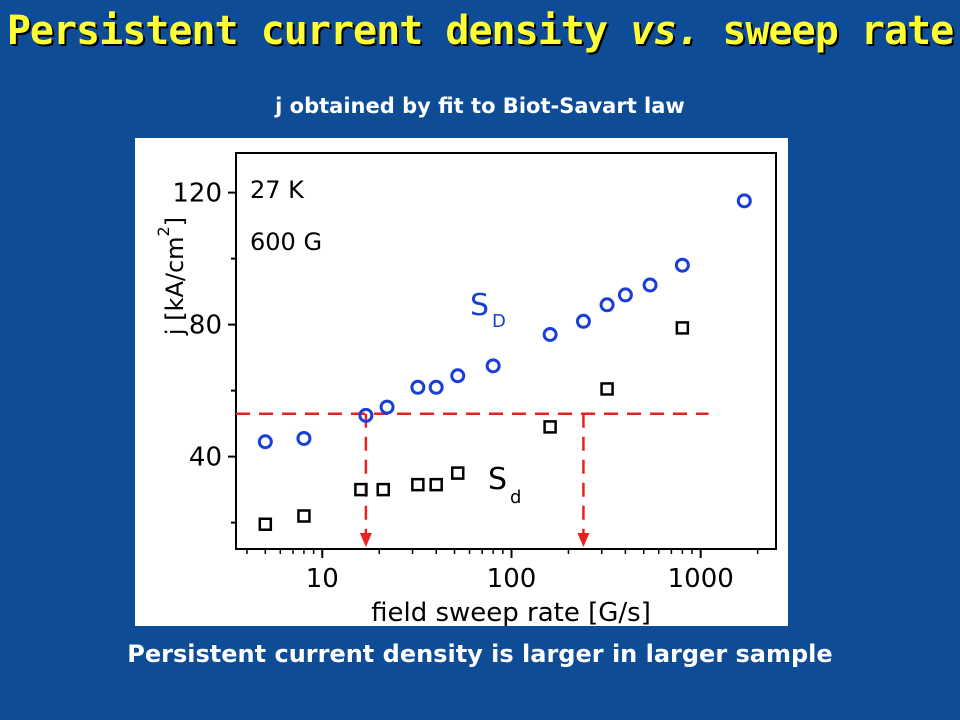  Describe the element at coordinates (197, 194) in the screenshot. I see `y-tick-label: 120` at that location.